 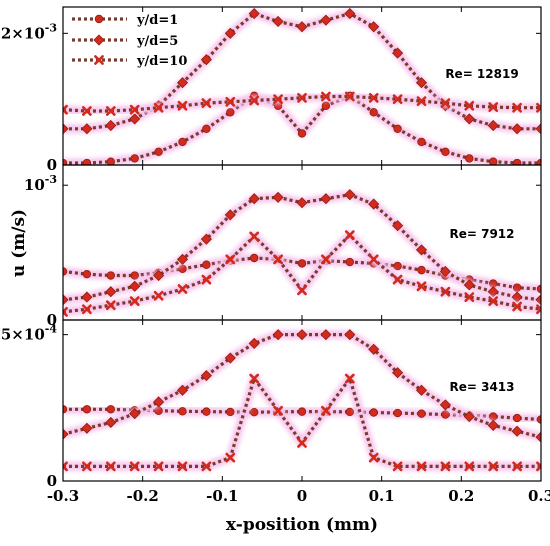 I want to click on x-axis-title: x-position (mm), so click(x=302, y=525).